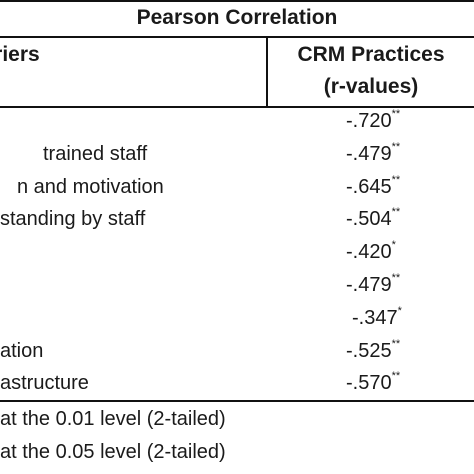  Describe the element at coordinates (237, 107) in the screenshot. I see `header-rule` at that location.